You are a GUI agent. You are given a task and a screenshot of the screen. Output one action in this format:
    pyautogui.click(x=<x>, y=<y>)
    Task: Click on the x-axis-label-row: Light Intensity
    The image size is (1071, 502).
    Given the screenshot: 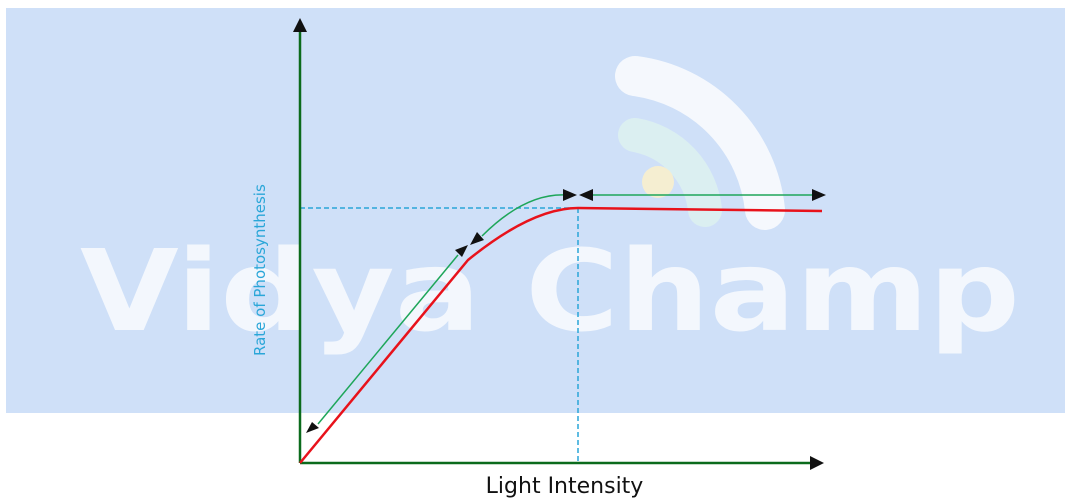 What is the action you would take?
    pyautogui.click(x=535, y=486)
    